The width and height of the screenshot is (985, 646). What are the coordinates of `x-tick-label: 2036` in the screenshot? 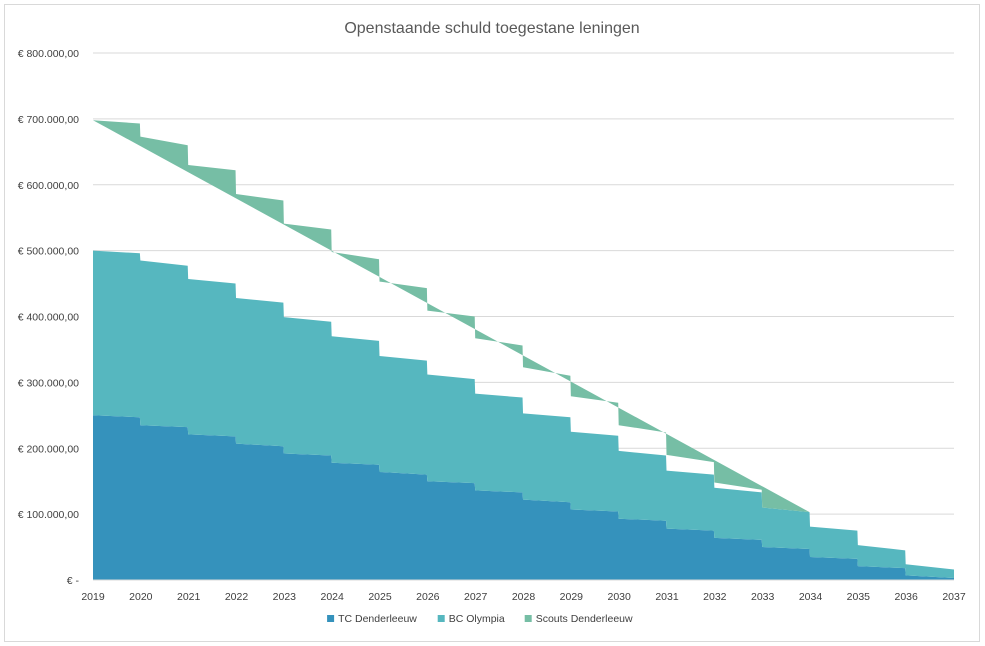 It's located at (906, 597).